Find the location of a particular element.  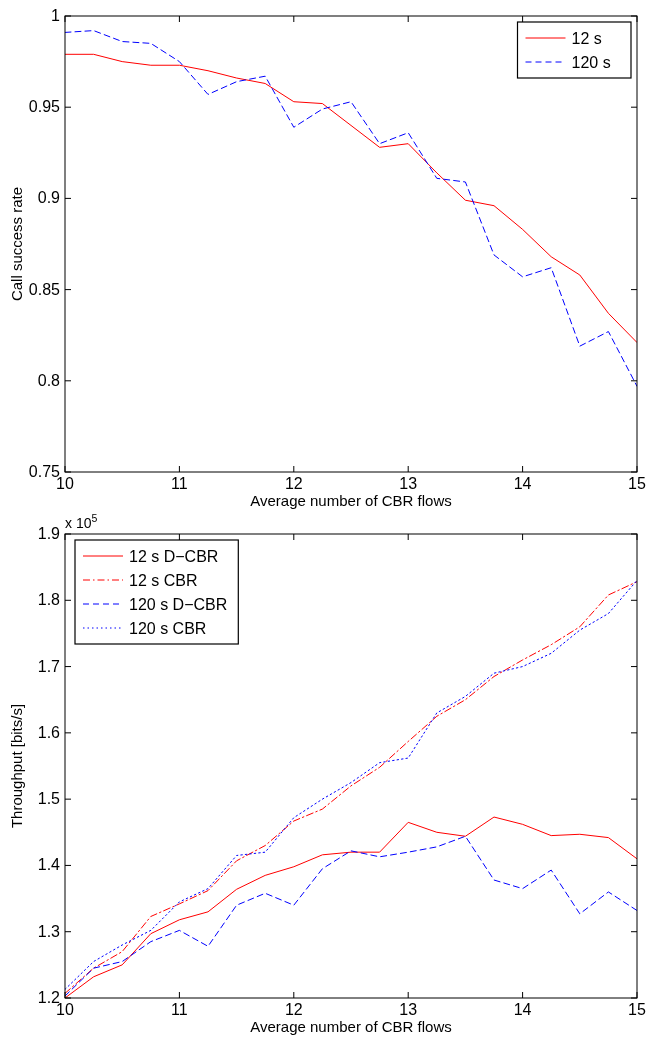

text: x 10$^{5}$ is located at coordinates (81, 521).